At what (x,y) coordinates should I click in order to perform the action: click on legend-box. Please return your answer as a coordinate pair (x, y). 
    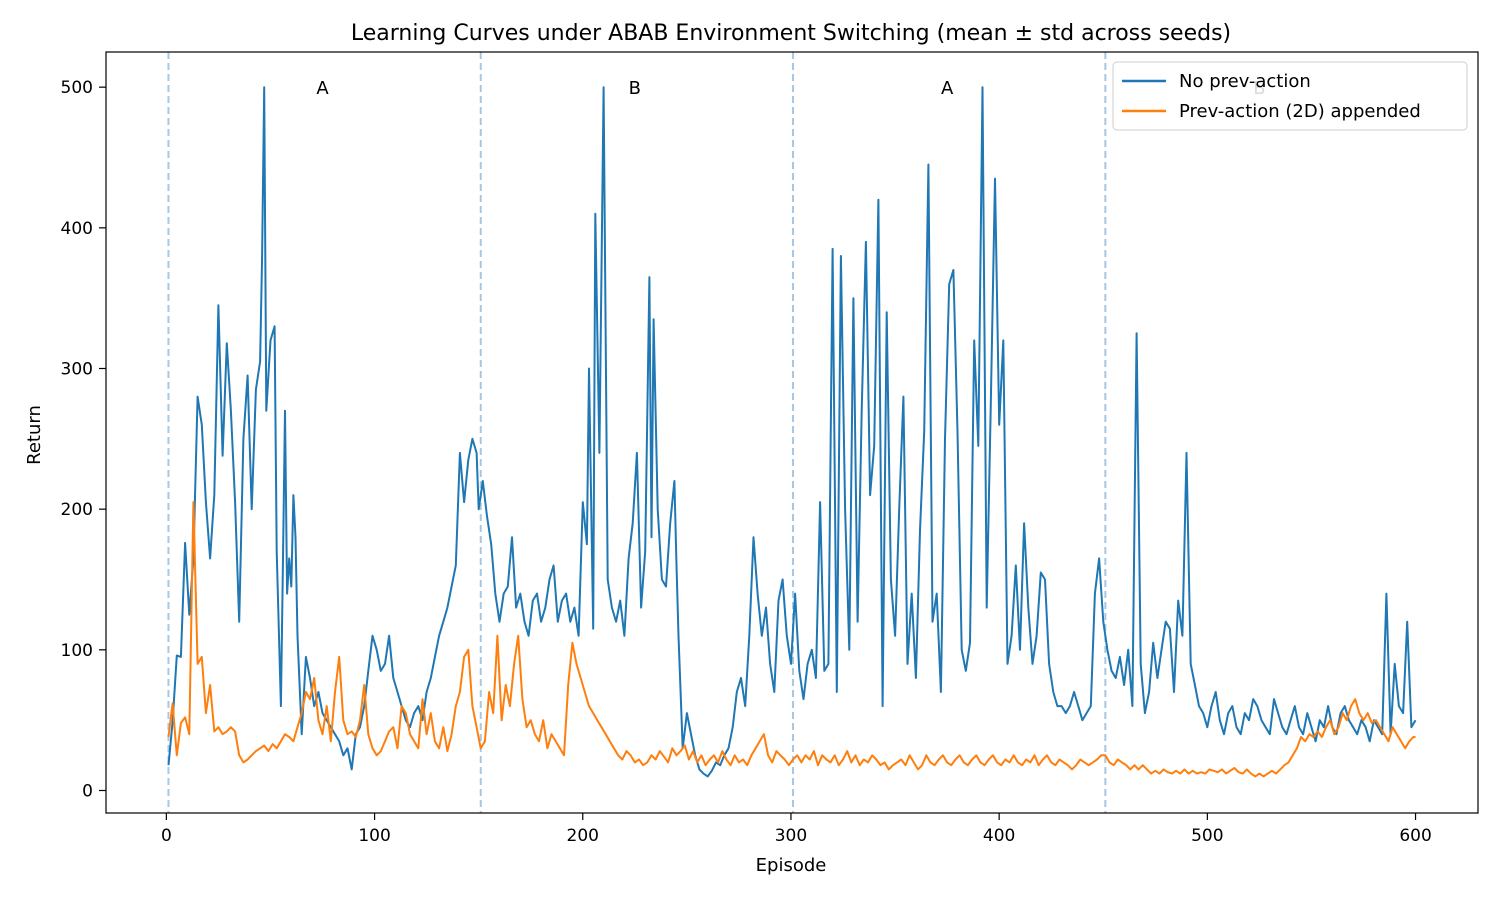
    Looking at the image, I should click on (1290, 96).